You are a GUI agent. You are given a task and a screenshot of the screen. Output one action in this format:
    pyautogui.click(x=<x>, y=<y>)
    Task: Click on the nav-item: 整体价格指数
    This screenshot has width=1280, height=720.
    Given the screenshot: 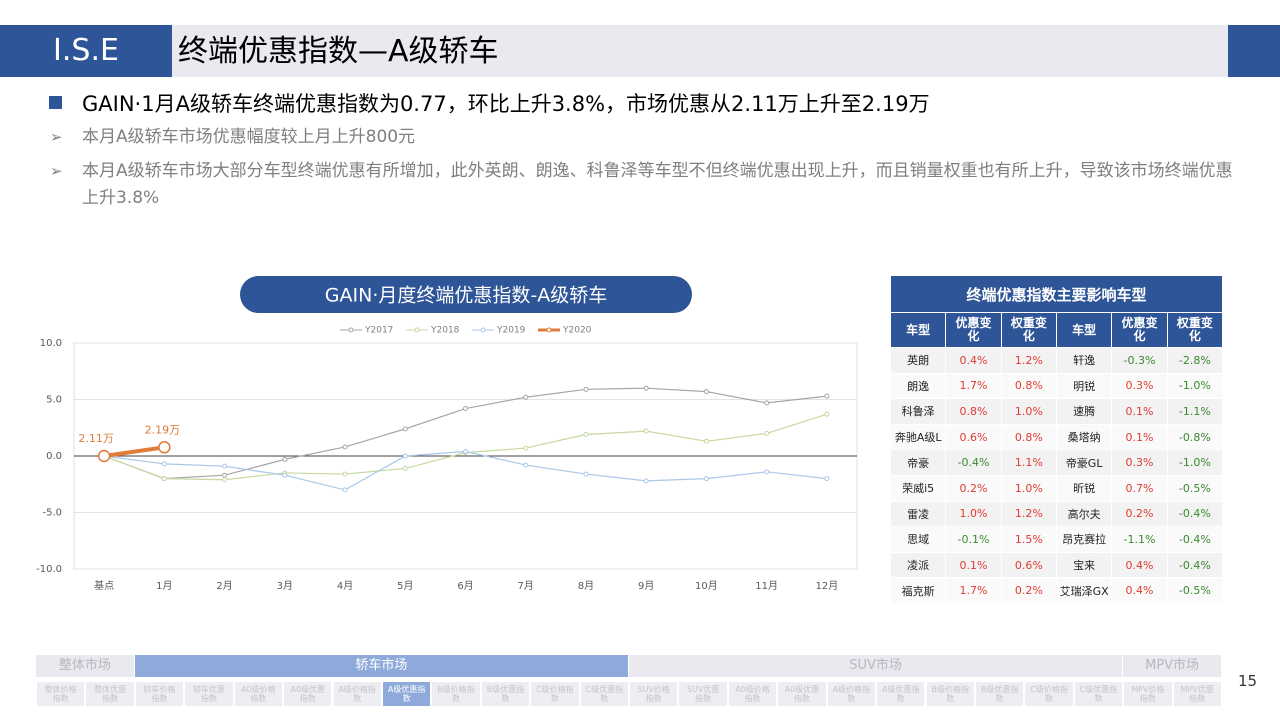 What is the action you would take?
    pyautogui.click(x=61, y=694)
    